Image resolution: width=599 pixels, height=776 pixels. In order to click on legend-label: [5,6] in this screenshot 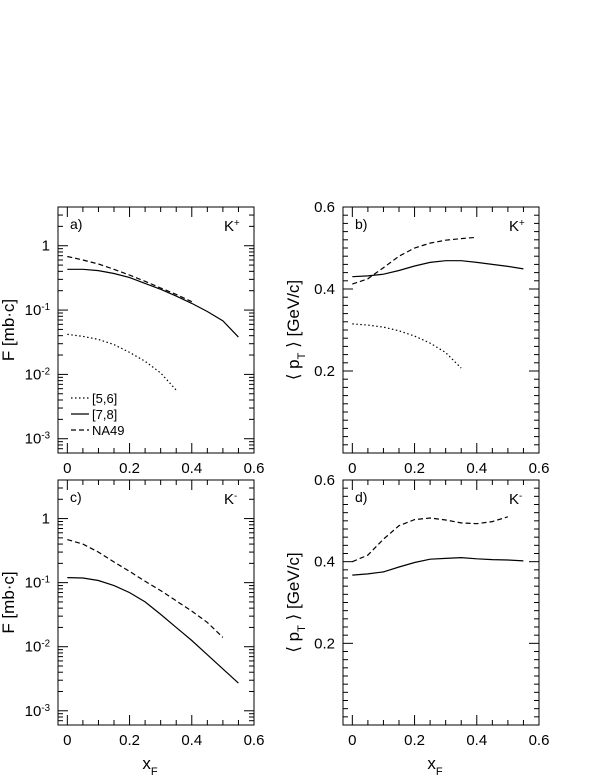, I will do `click(104, 398)`.